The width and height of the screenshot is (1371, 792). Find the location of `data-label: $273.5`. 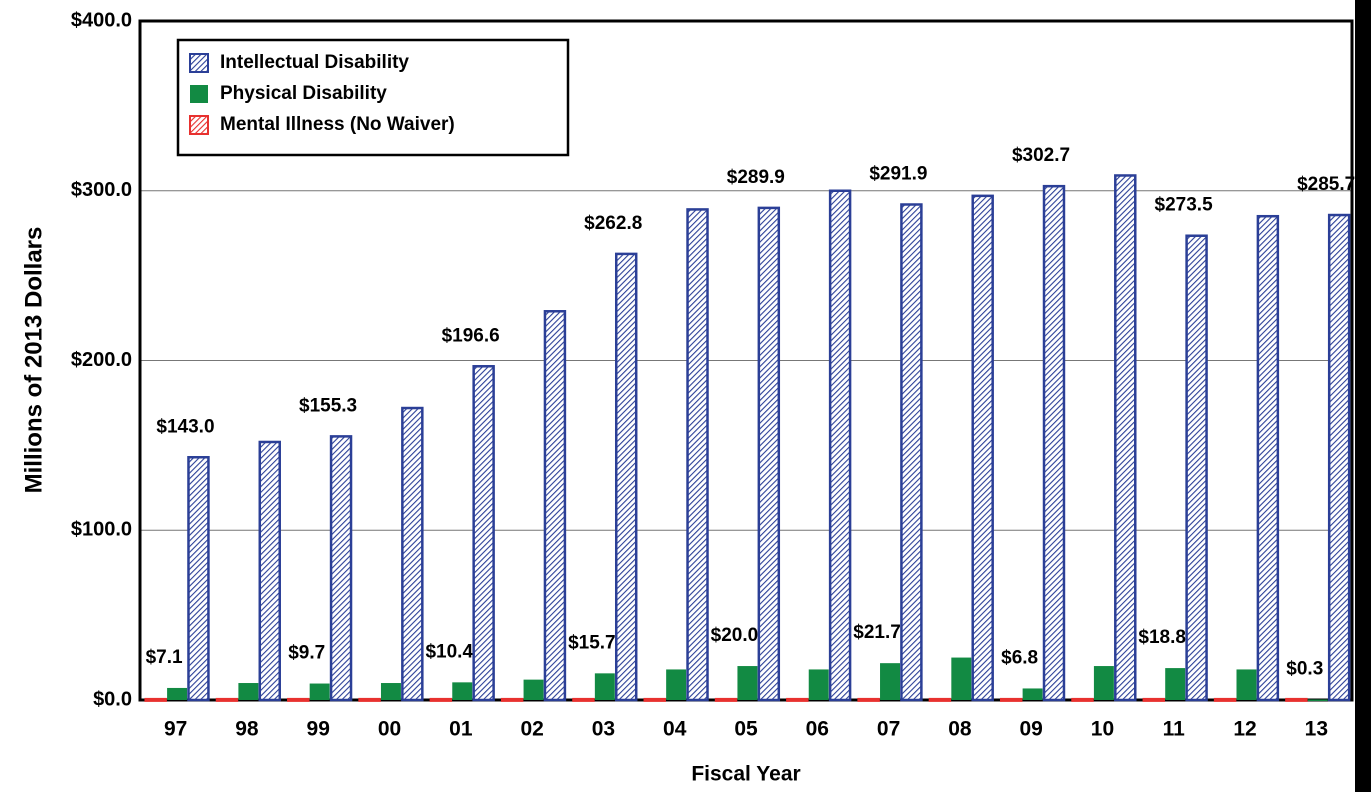

data-label: $273.5 is located at coordinates (1184, 205).